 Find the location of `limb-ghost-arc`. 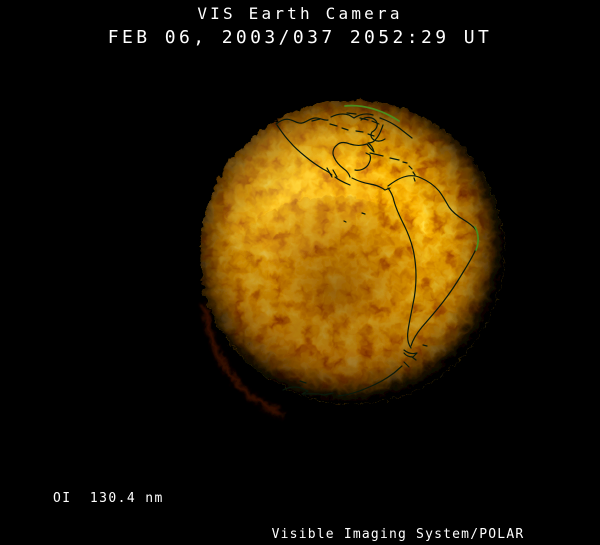

limb-ghost-arc is located at coordinates (241, 359).